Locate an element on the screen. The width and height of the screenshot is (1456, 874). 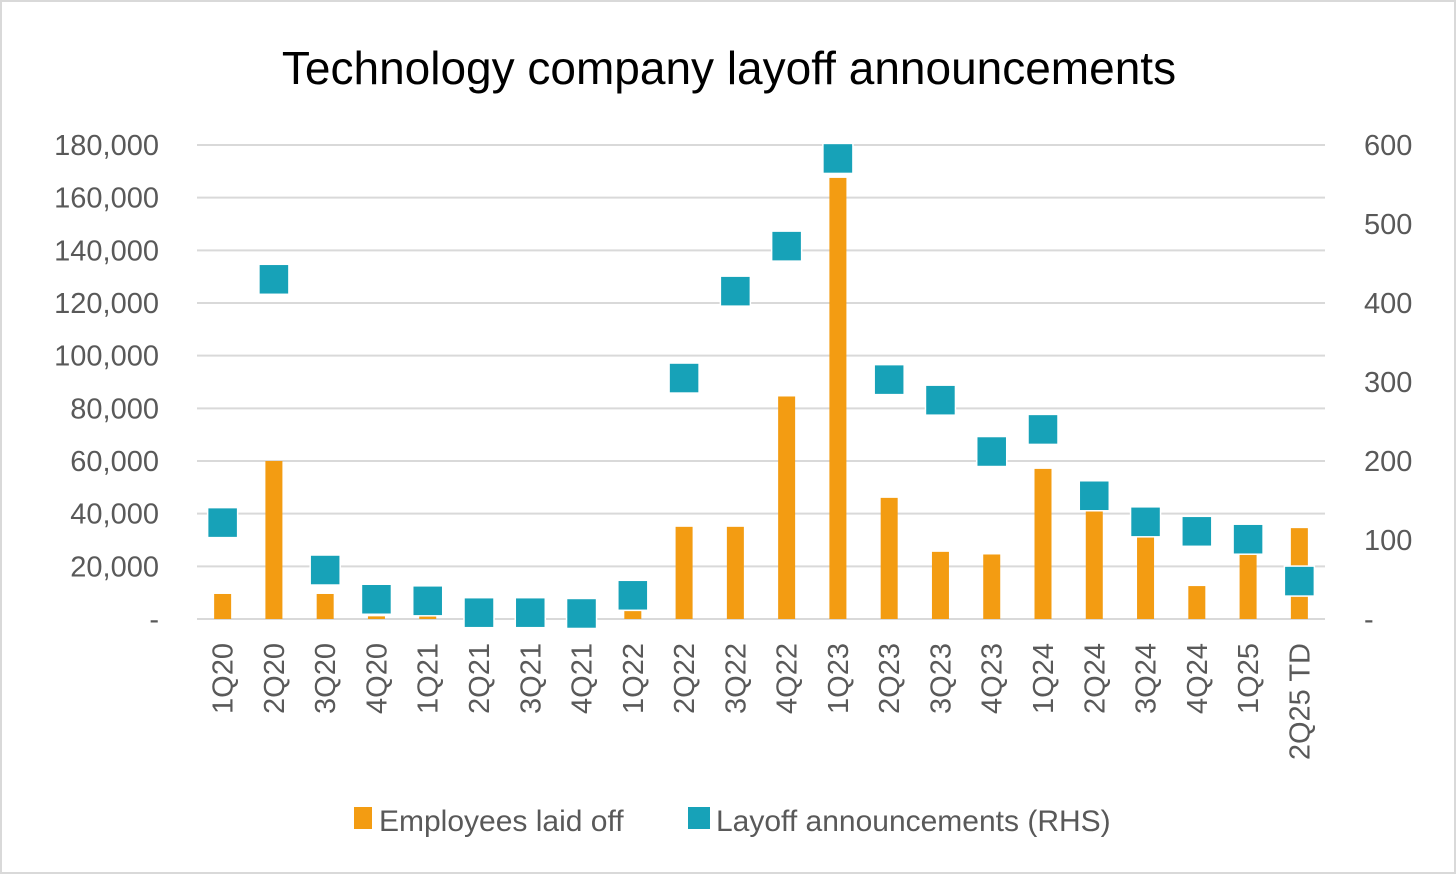
left-tick-label: 120,000 is located at coordinates (106, 304).